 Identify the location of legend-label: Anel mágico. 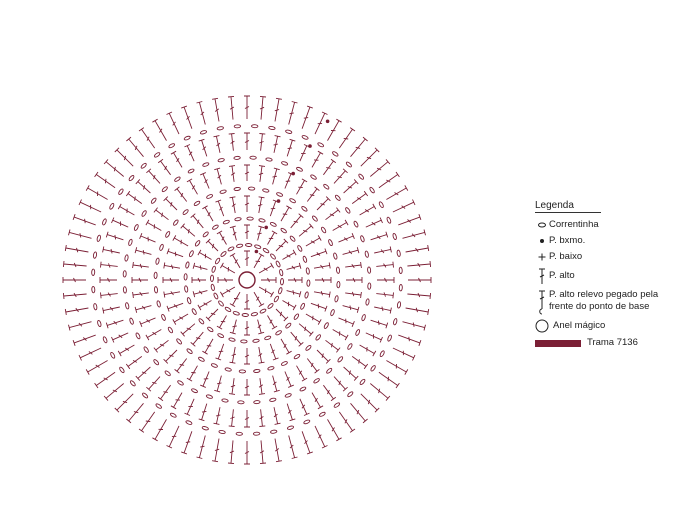
(579, 325).